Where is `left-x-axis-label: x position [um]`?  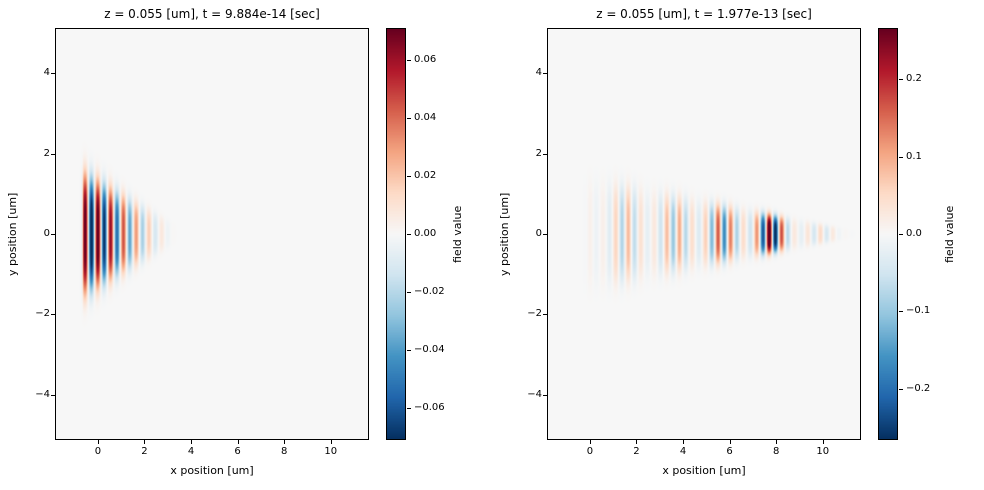 left-x-axis-label: x position [um] is located at coordinates (212, 470).